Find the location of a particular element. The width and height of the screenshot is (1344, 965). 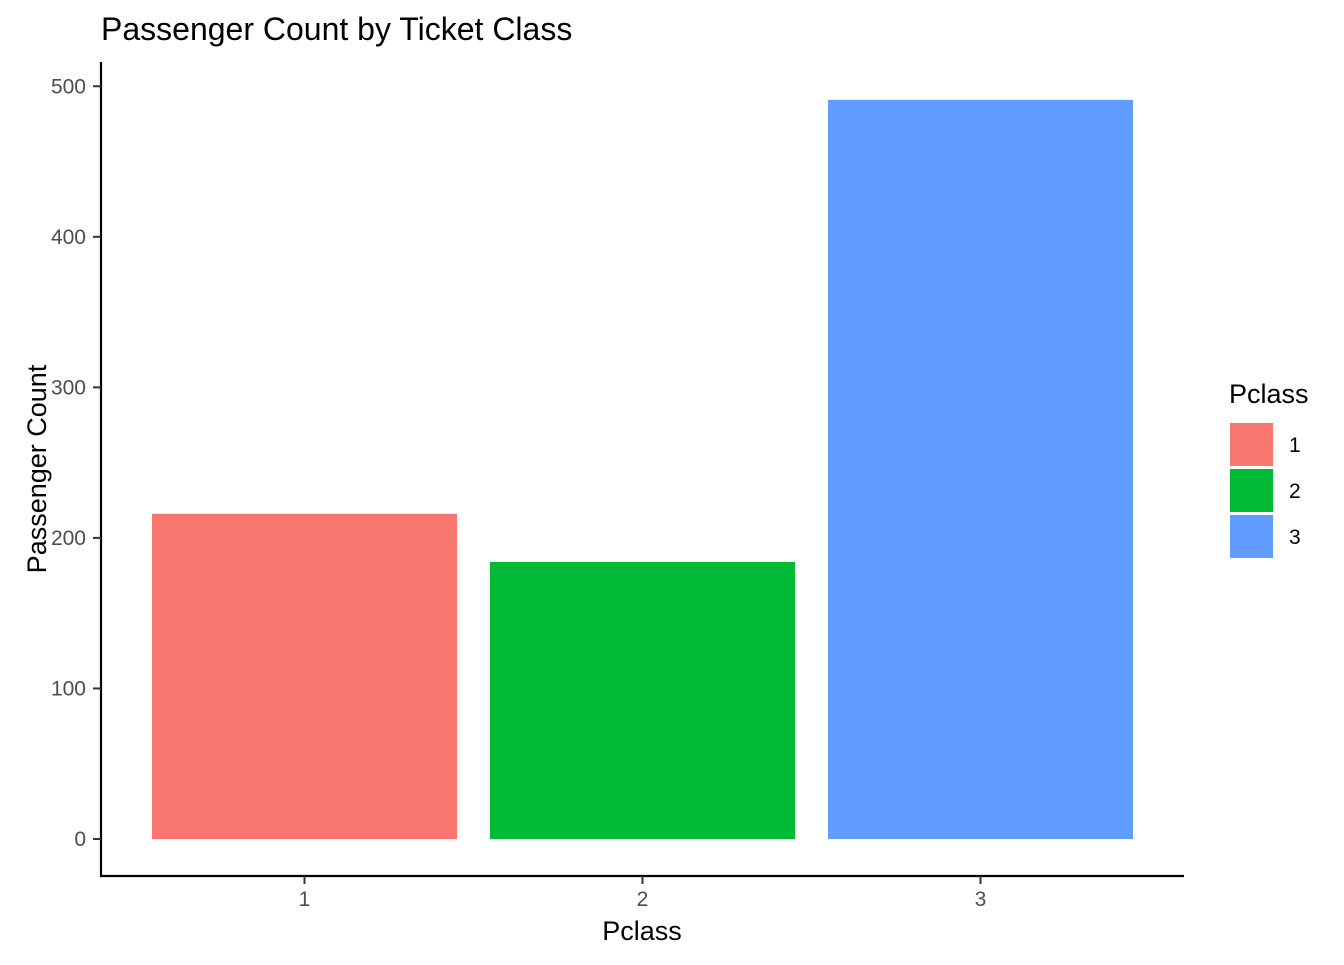

y-tick-label: 500 is located at coordinates (68, 86).